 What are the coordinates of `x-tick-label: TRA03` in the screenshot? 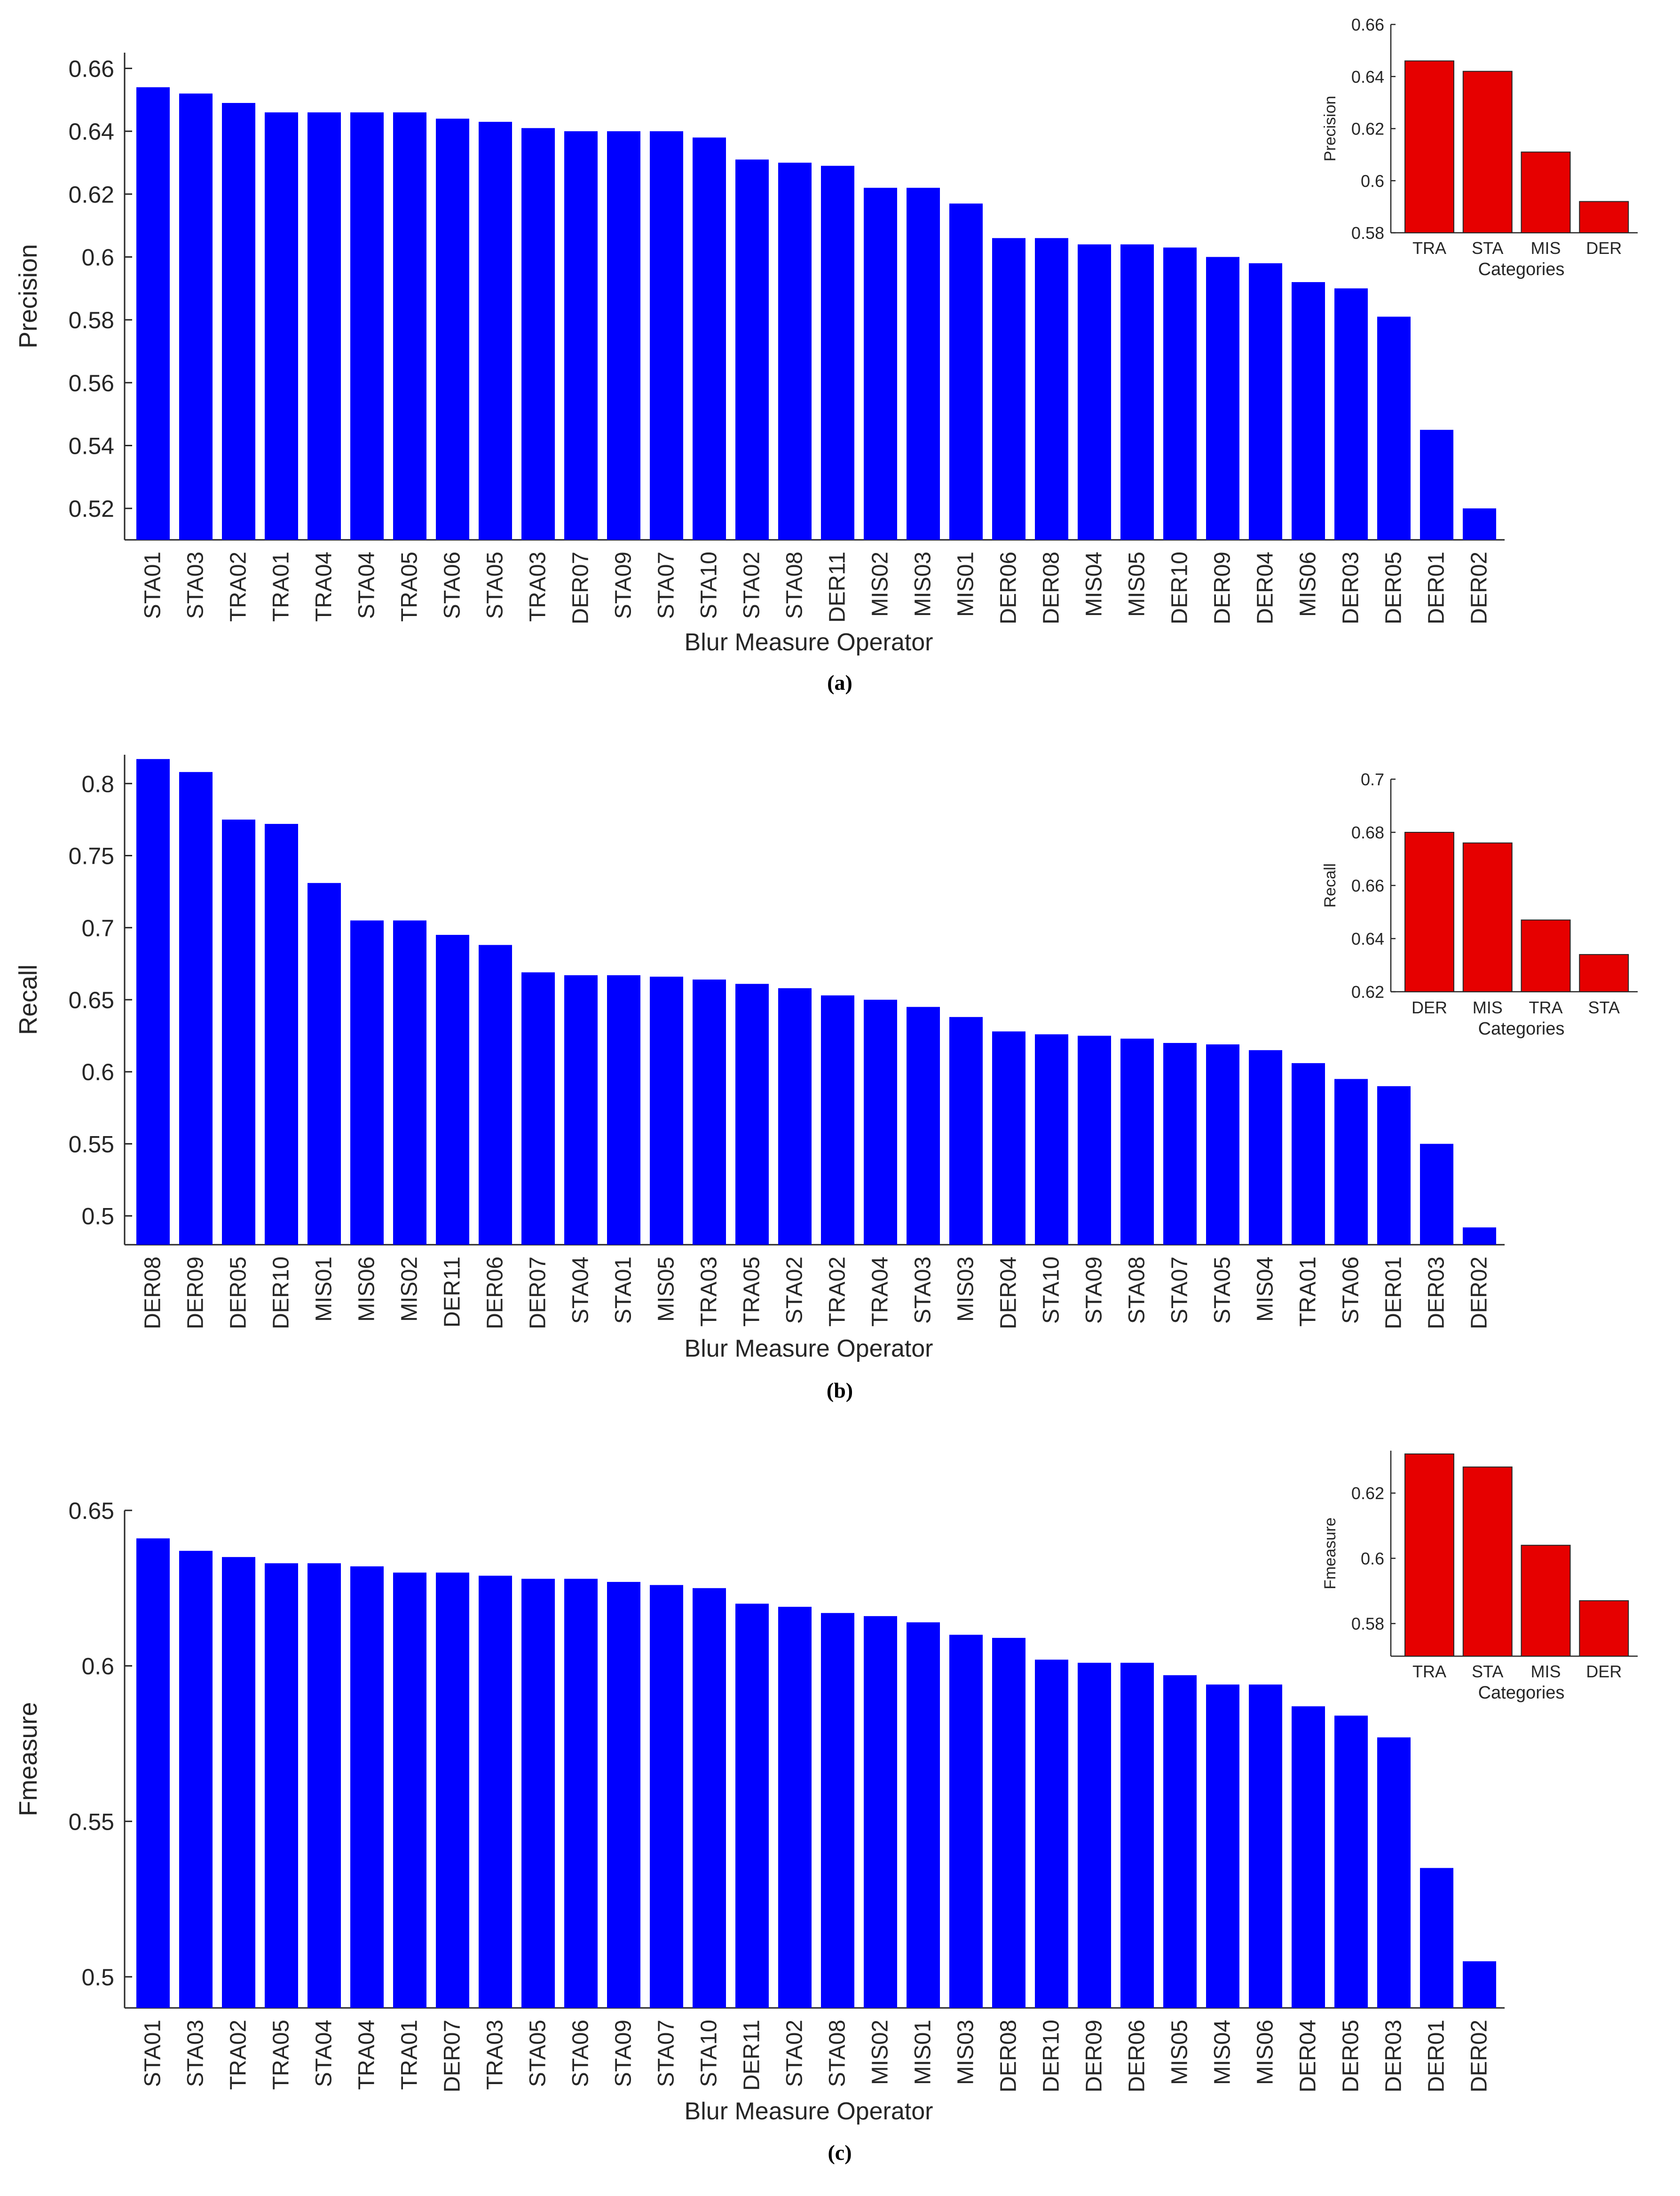 It's located at (495, 2055).